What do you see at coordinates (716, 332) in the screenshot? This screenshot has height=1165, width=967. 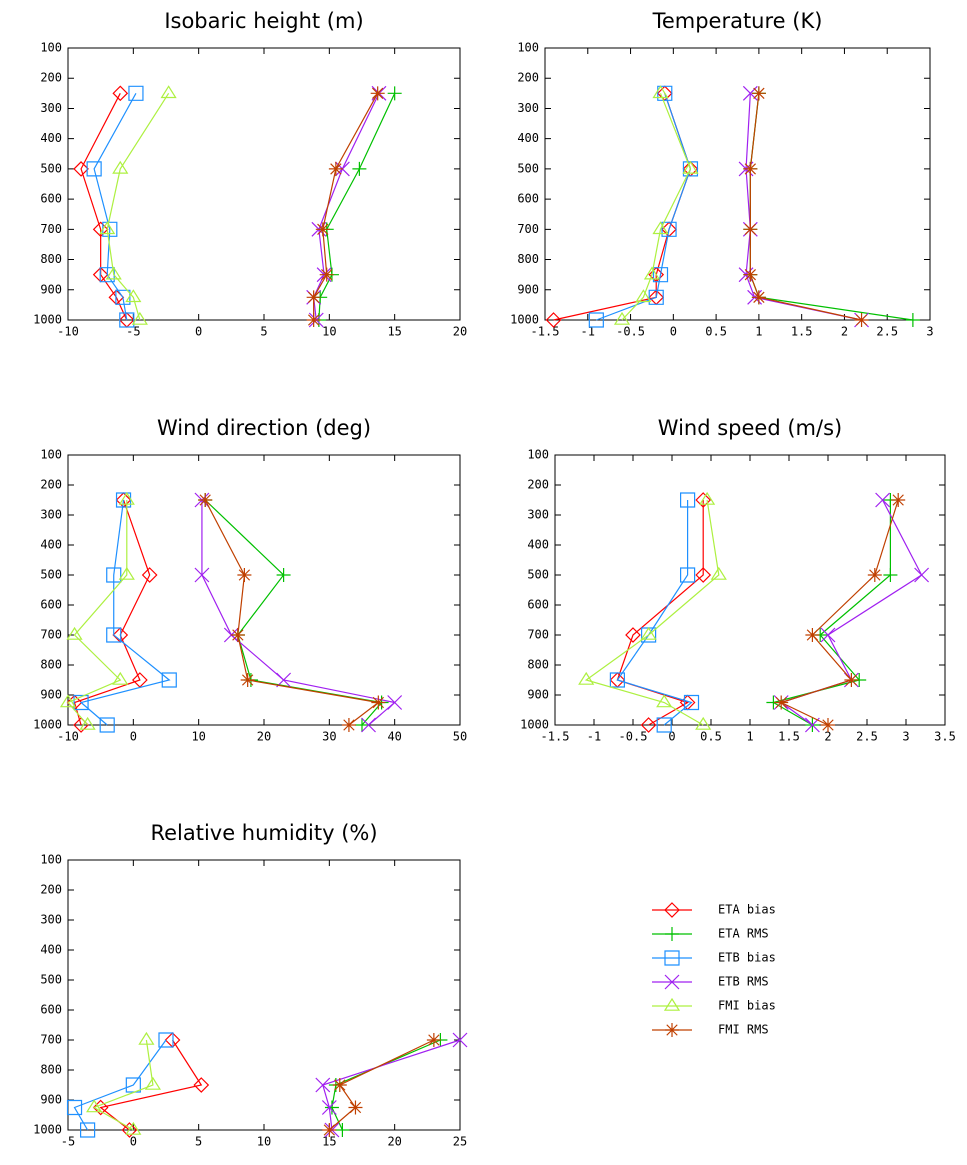 I see `x-tick-label: 0.5` at bounding box center [716, 332].